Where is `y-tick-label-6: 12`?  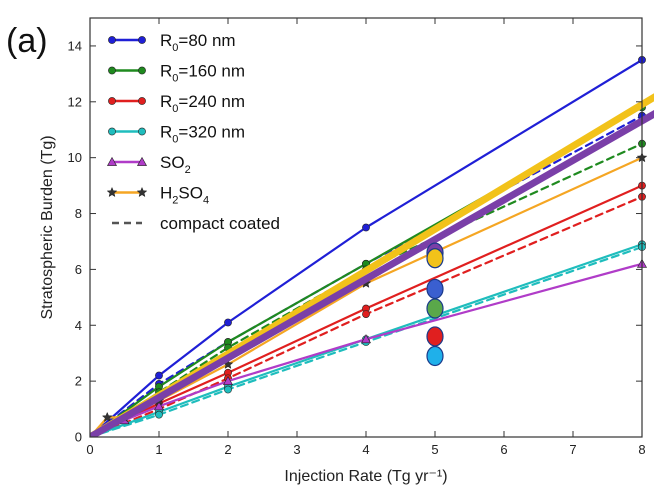
y-tick-label-6: 12 is located at coordinates (75, 101).